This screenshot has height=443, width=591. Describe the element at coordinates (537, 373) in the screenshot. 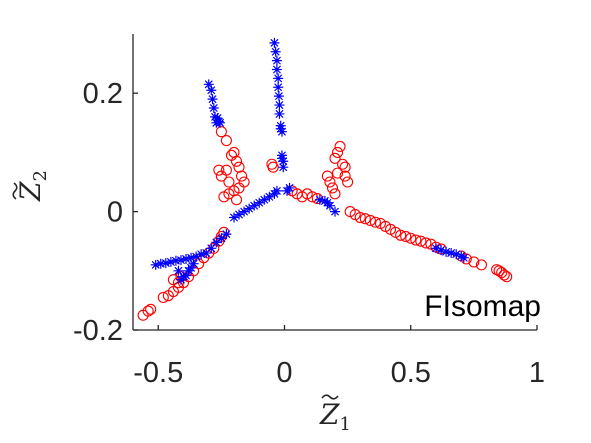

I see `x-tick-label: 1` at that location.